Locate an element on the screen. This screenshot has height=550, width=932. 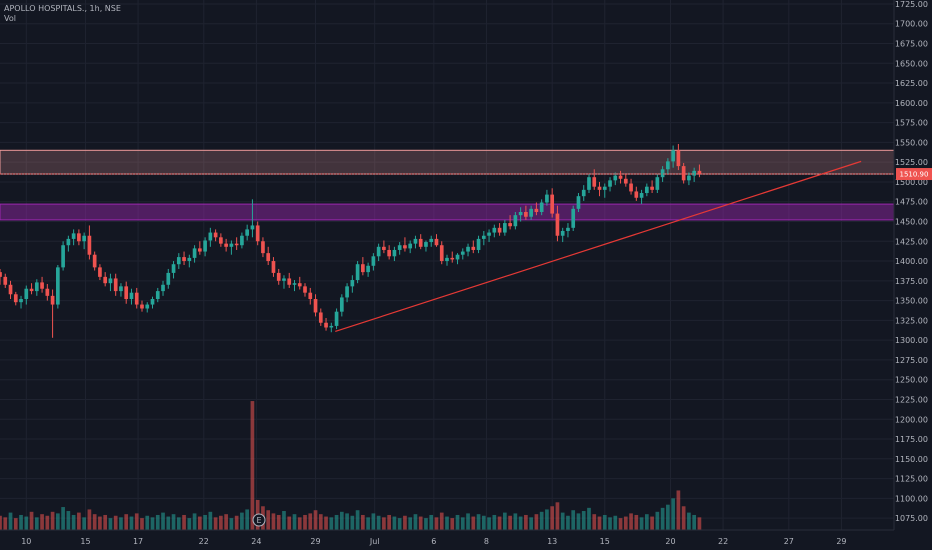
price-tick-label: 1700.00 is located at coordinates (911, 24).